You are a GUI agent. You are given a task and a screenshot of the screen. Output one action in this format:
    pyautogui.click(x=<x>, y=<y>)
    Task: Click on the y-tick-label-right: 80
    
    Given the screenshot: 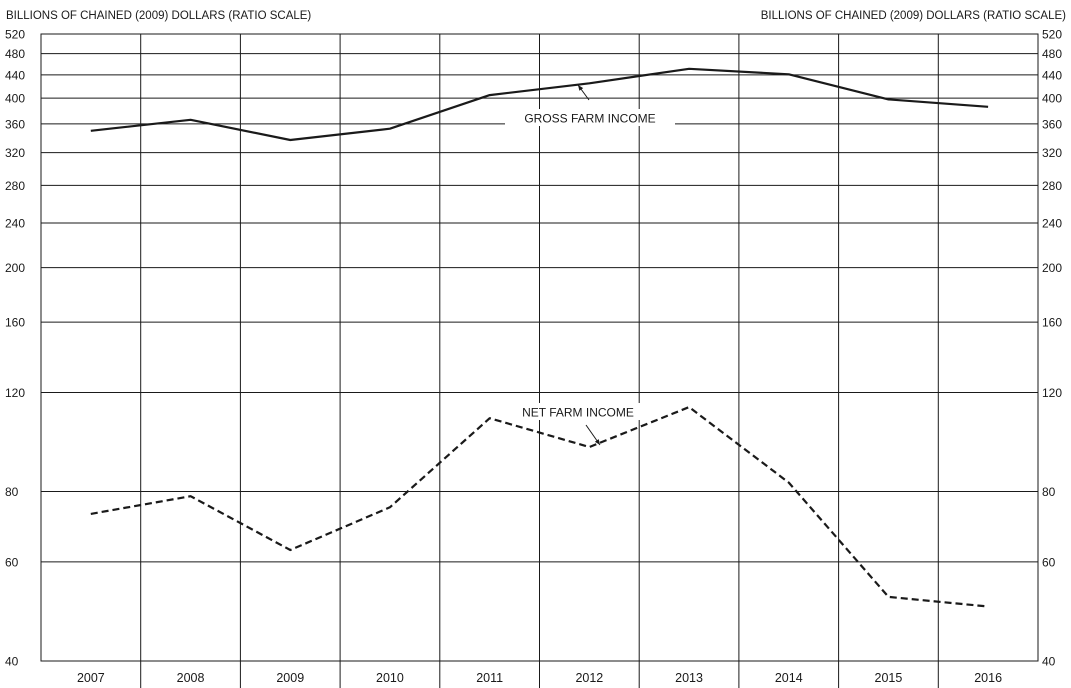 What is the action you would take?
    pyautogui.click(x=1049, y=492)
    